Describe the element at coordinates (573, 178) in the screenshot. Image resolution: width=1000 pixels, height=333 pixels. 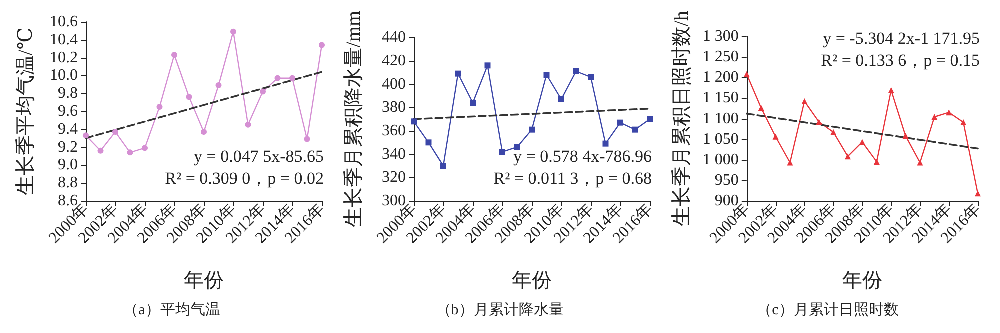
I see `annotation: R² = 0.011 3，p = 0.68` at that location.